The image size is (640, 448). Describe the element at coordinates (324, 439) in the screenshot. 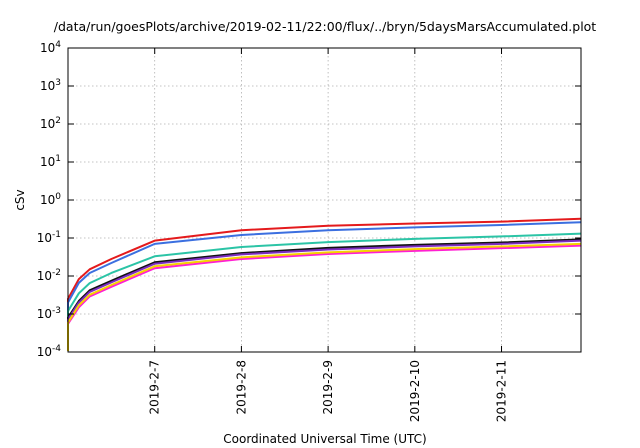

I see `x-axis-label: Coordinated Universal Time (UTC)` at that location.